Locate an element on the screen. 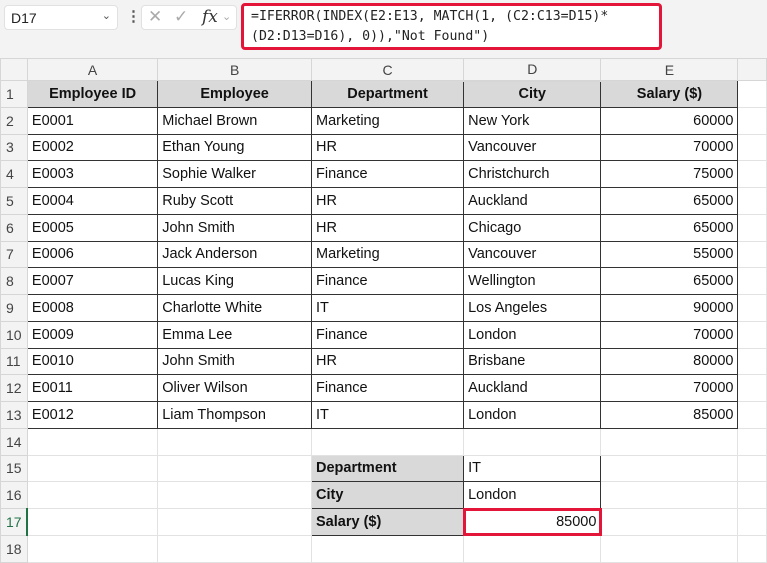 The height and width of the screenshot is (563, 767). cell: John Smith is located at coordinates (234, 227).